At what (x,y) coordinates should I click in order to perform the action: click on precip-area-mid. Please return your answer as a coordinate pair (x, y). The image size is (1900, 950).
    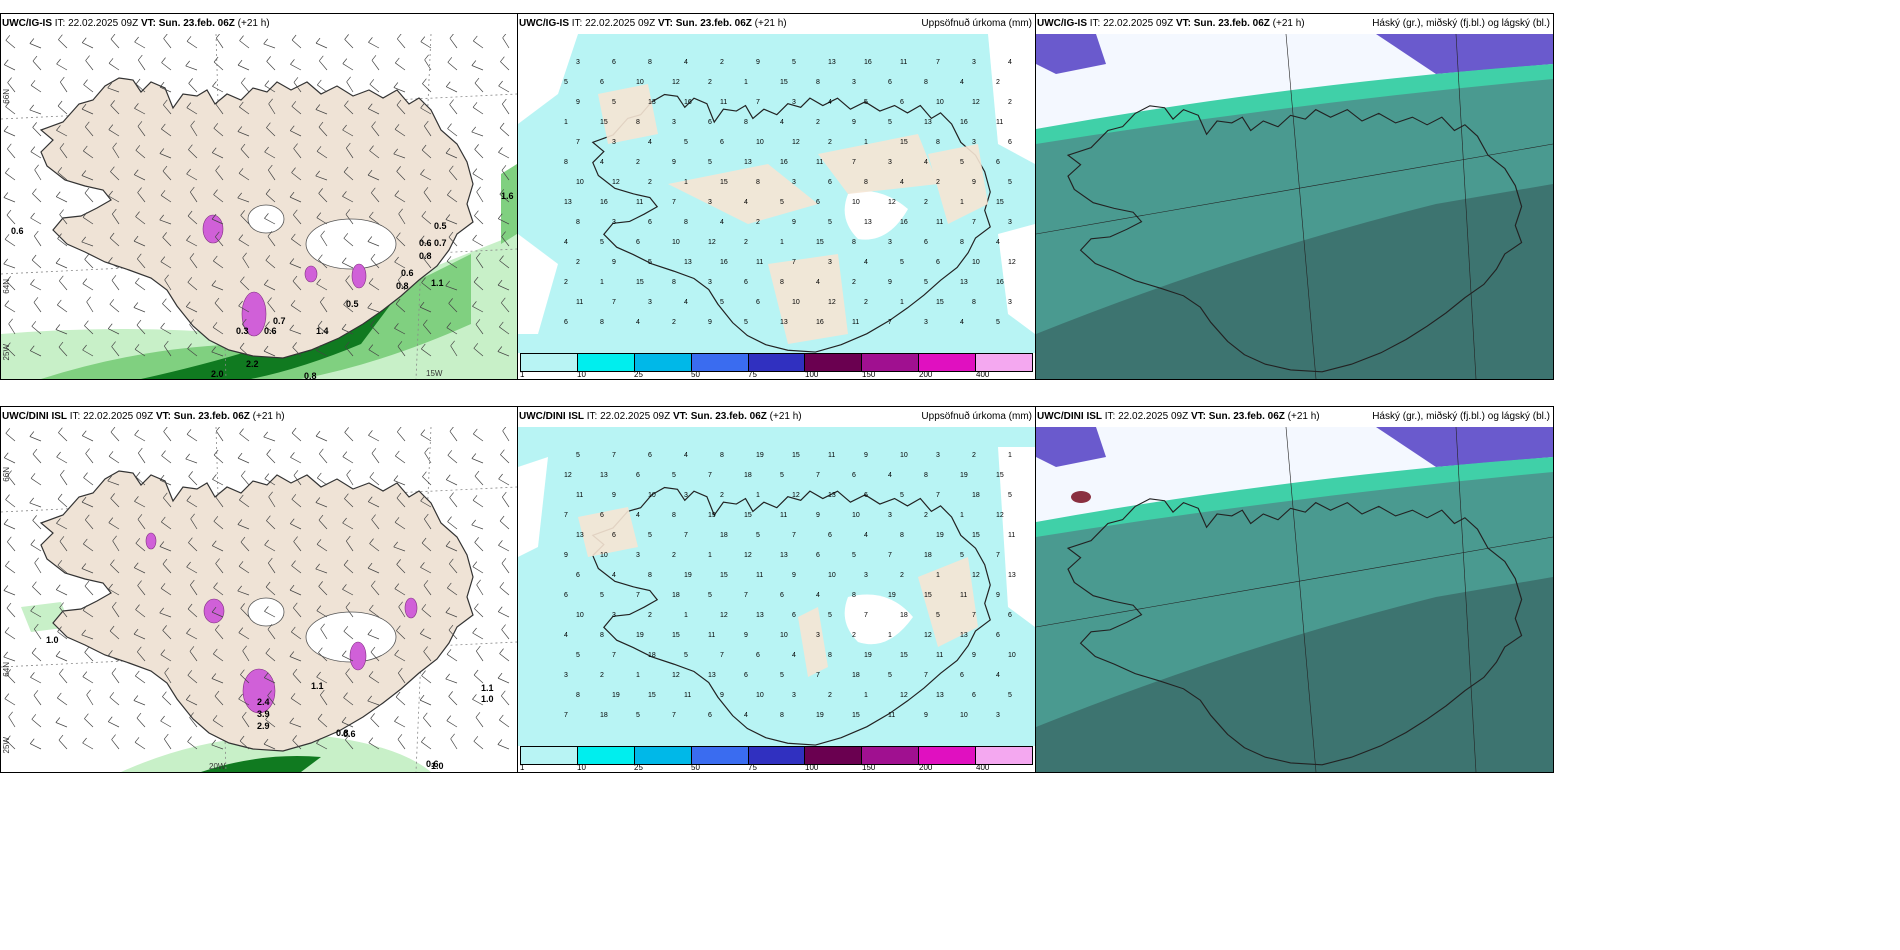
    Looking at the image, I should click on (256, 316).